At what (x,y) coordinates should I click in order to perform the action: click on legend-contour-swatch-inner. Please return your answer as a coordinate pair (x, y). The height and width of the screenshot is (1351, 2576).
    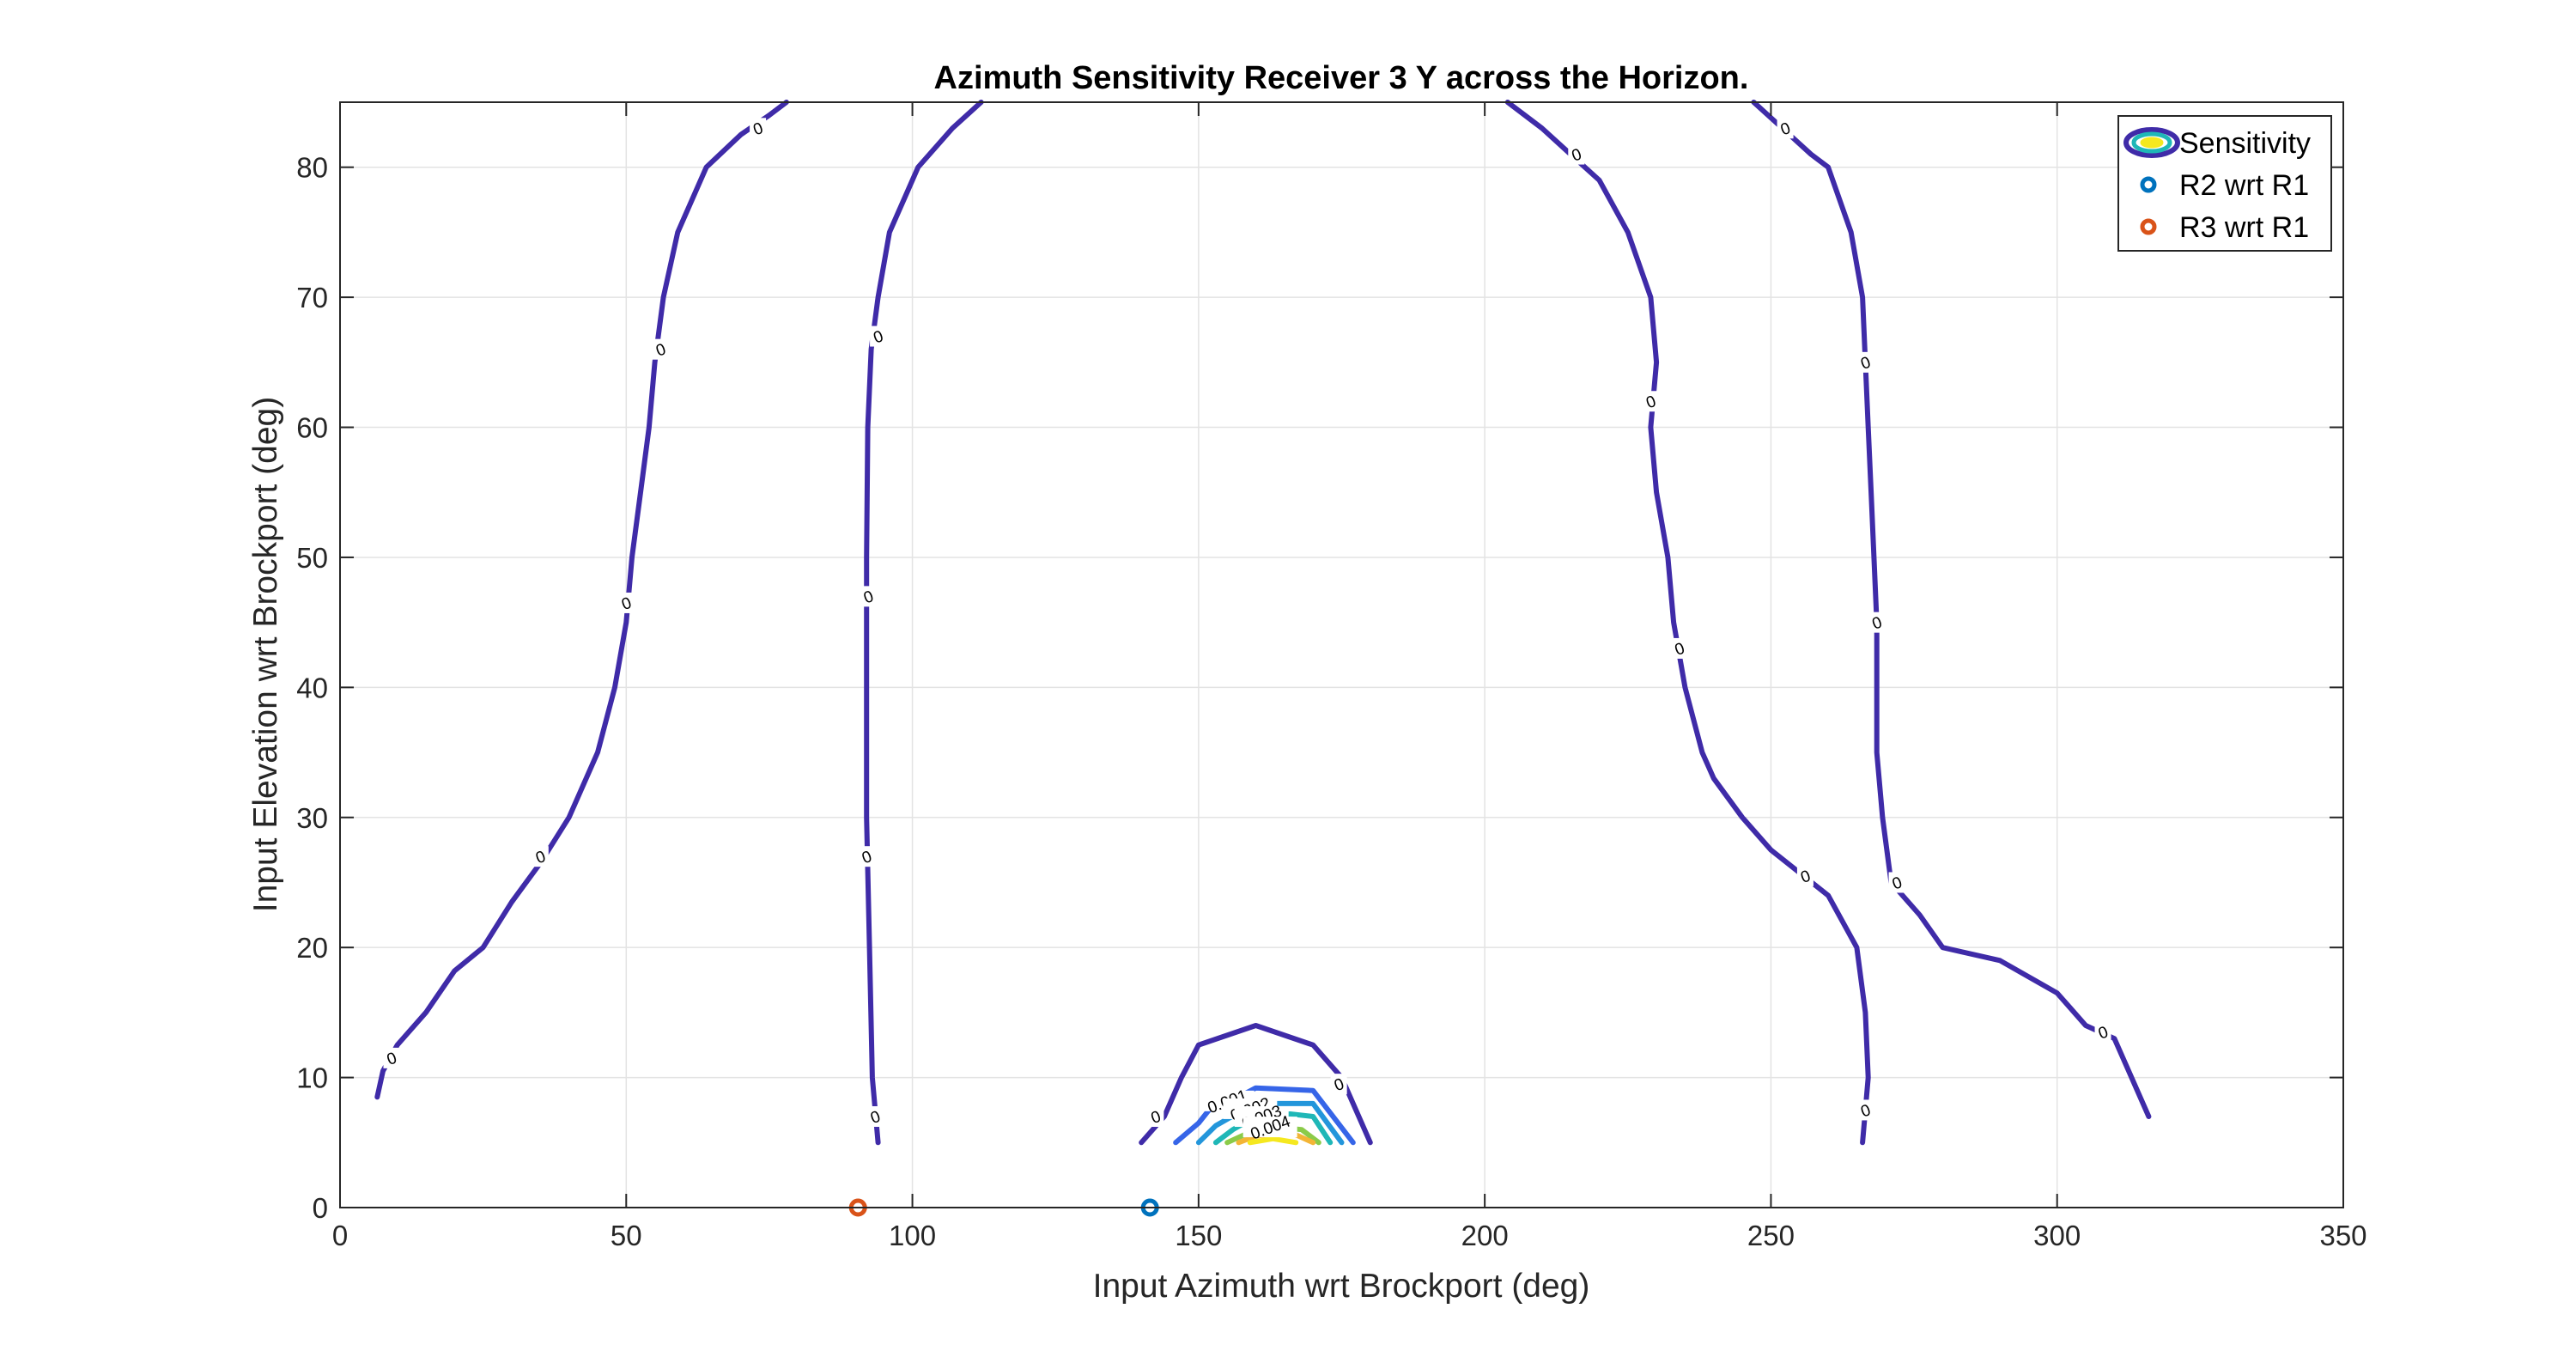
    Looking at the image, I should click on (2152, 143).